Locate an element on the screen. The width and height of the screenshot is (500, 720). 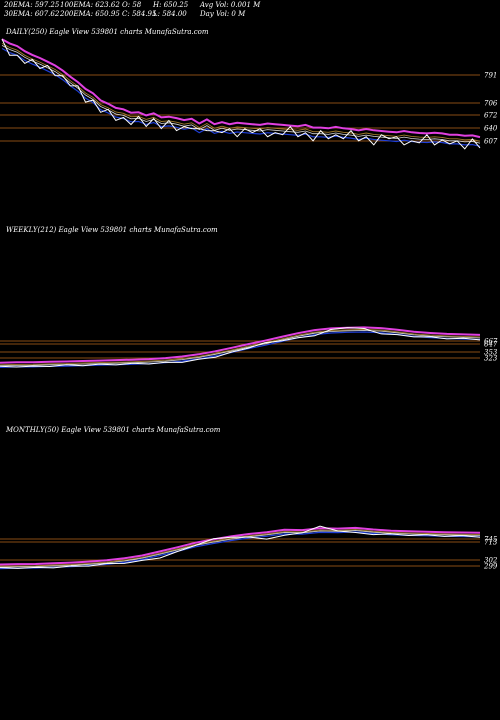
daily-level-label: 706 is located at coordinates (491, 104).